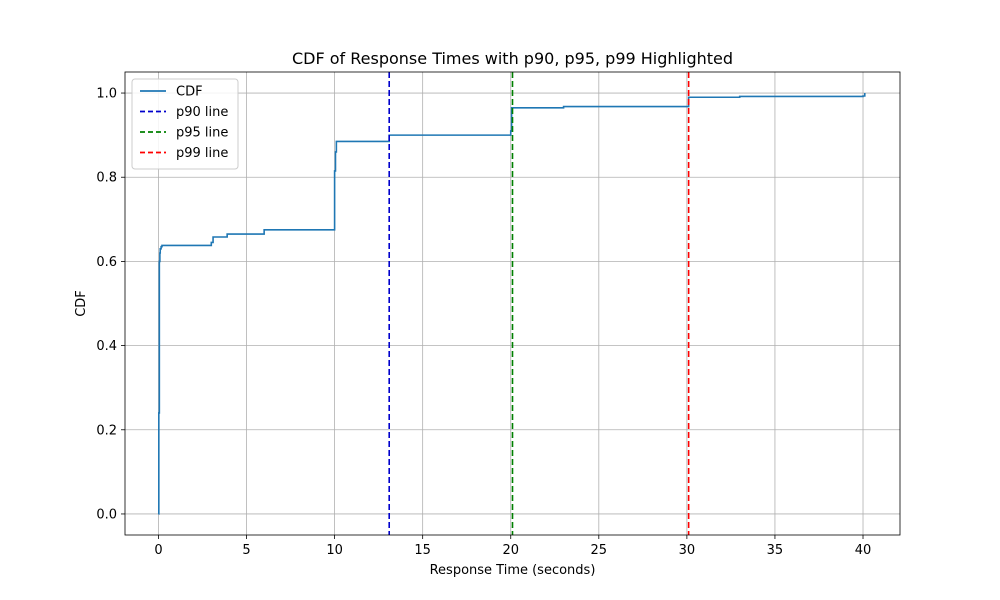  I want to click on x-tick-label: 30, so click(687, 550).